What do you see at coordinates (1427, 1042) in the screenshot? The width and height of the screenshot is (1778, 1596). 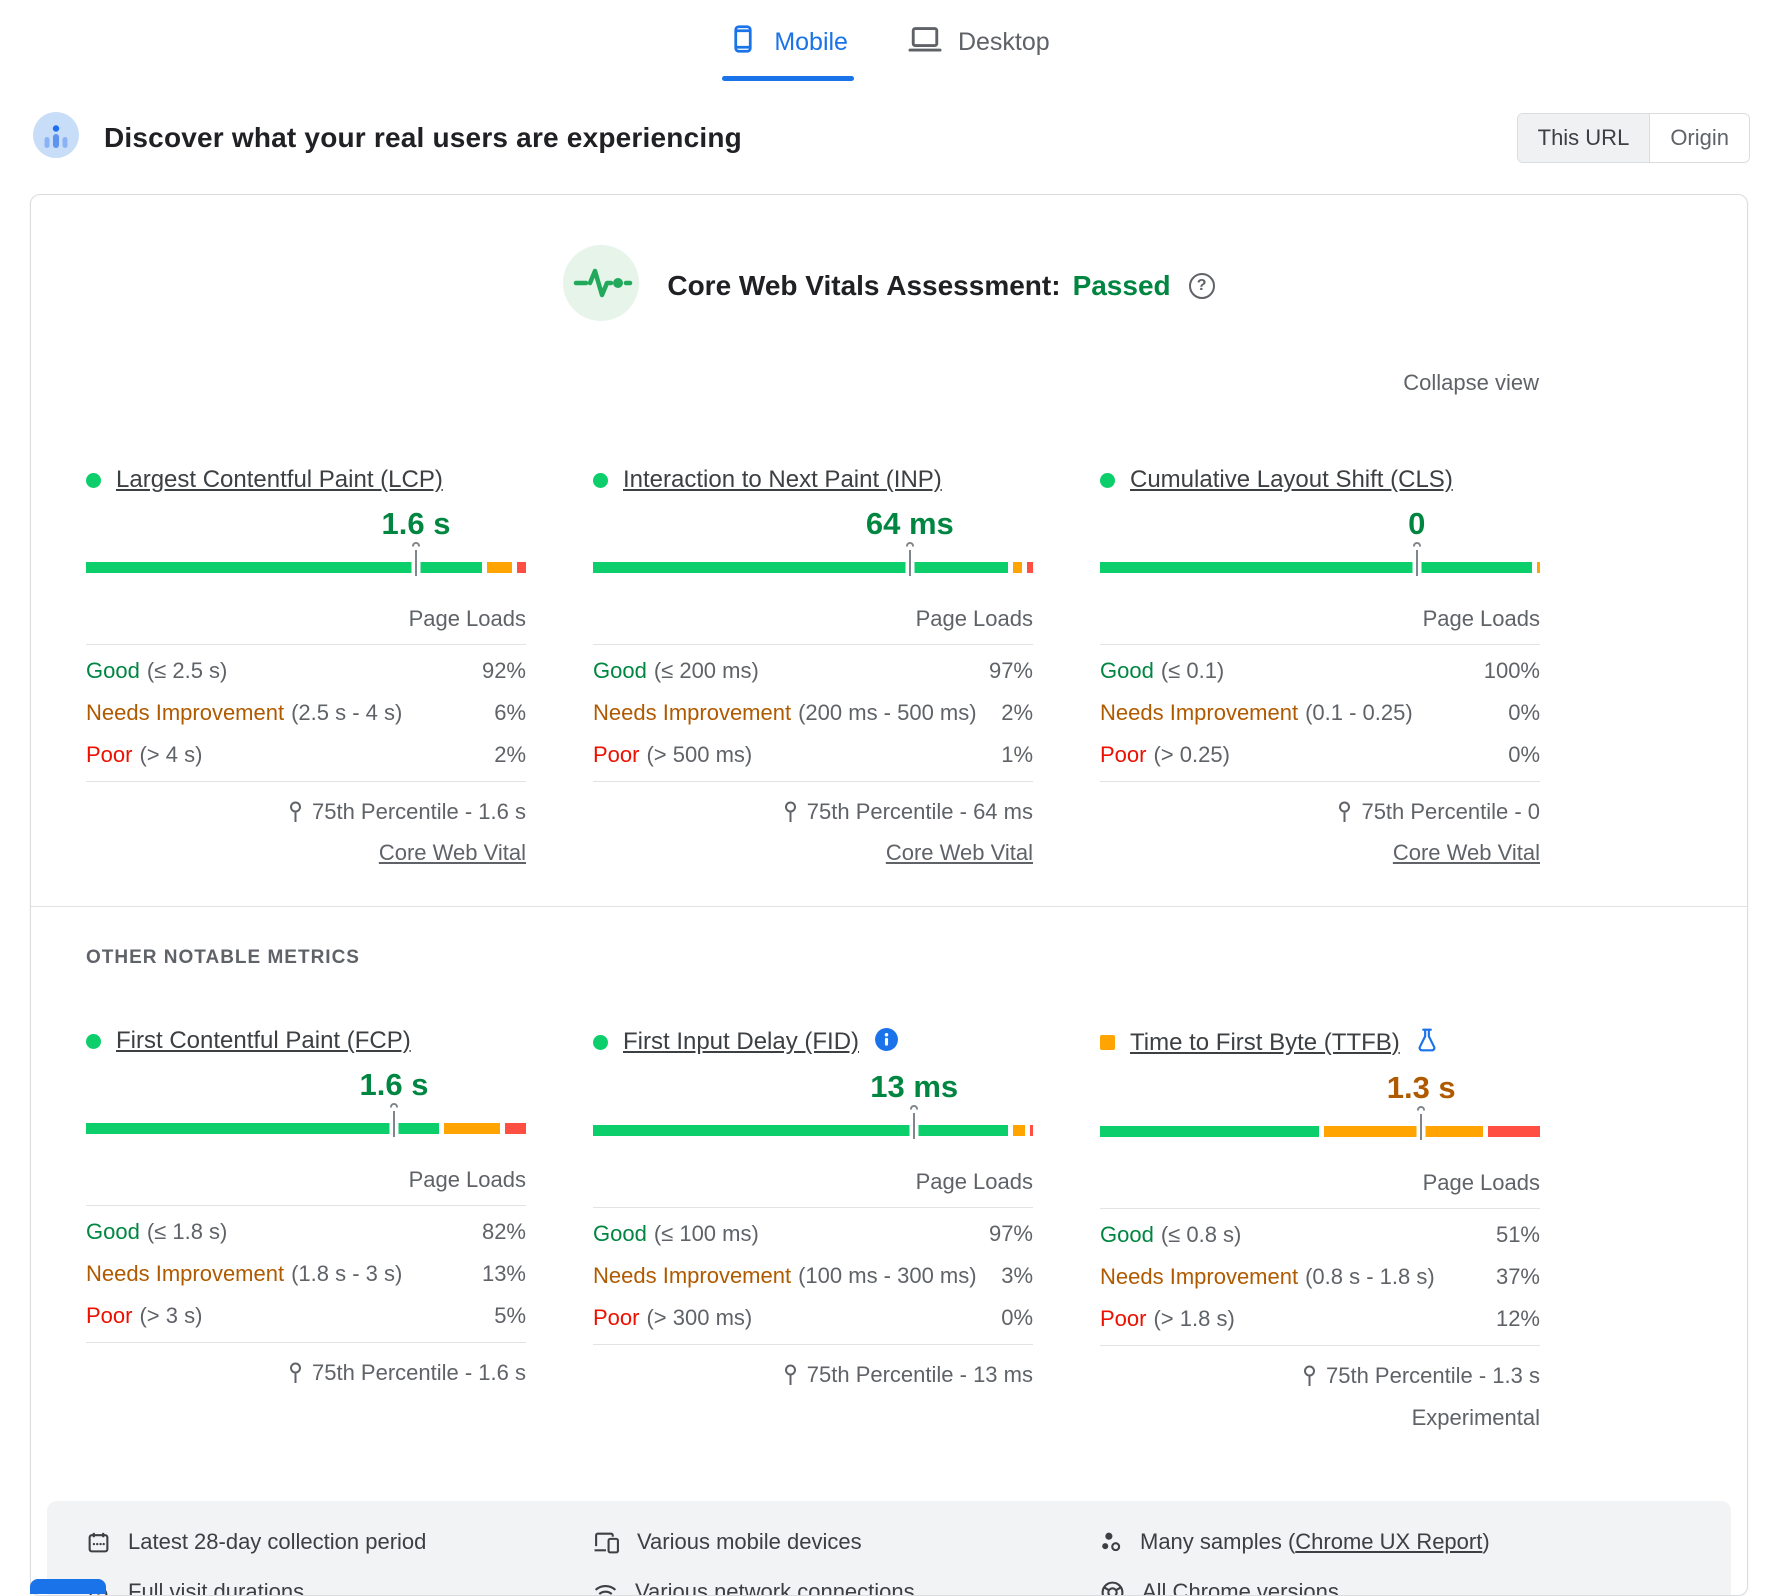 I see `experimental-flask-icon` at bounding box center [1427, 1042].